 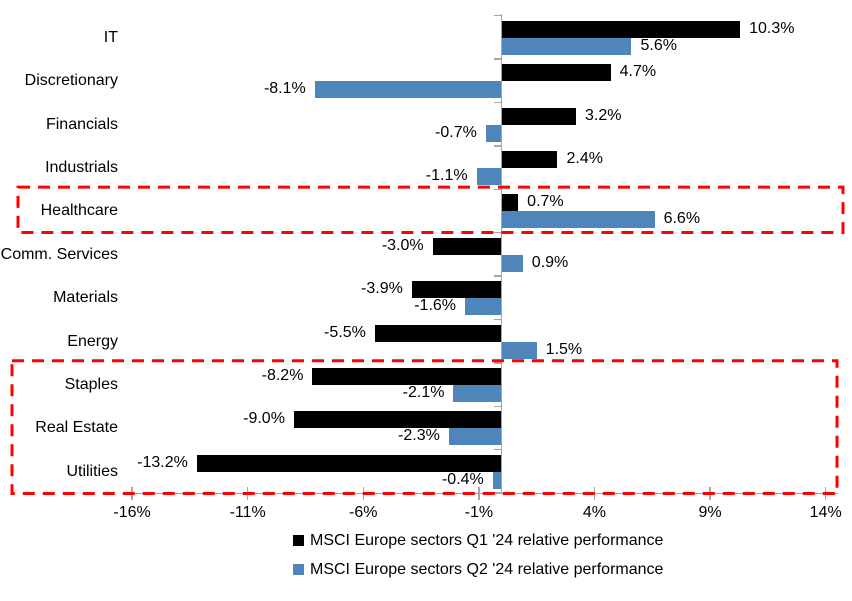 What do you see at coordinates (594, 512) in the screenshot?
I see `x-tick-label-4: 4%` at bounding box center [594, 512].